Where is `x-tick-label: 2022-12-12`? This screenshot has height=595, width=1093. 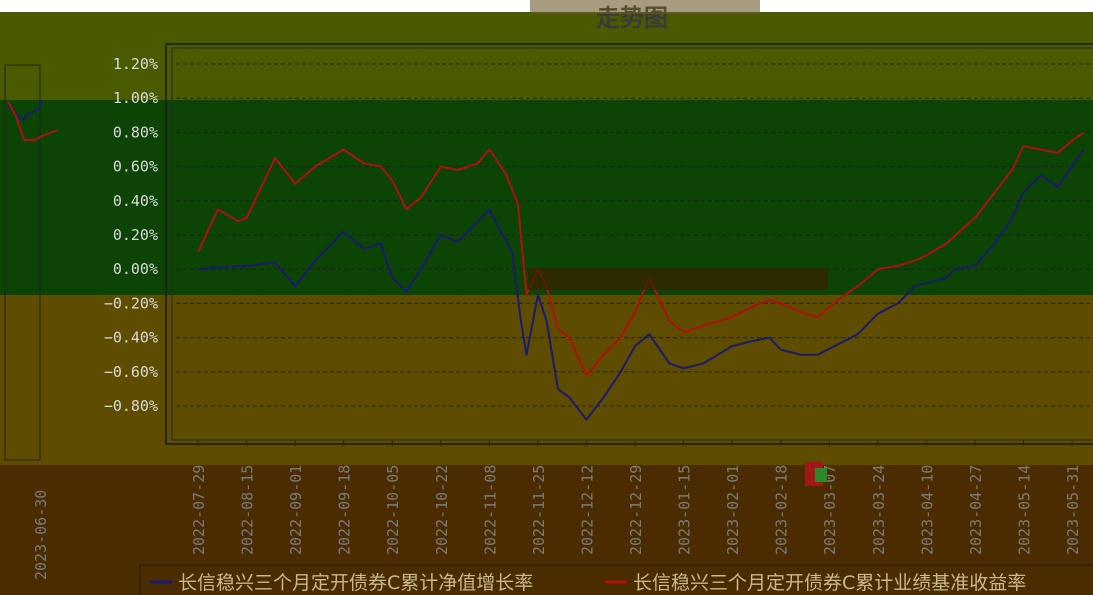 x-tick-label: 2022-12-12 is located at coordinates (587, 510).